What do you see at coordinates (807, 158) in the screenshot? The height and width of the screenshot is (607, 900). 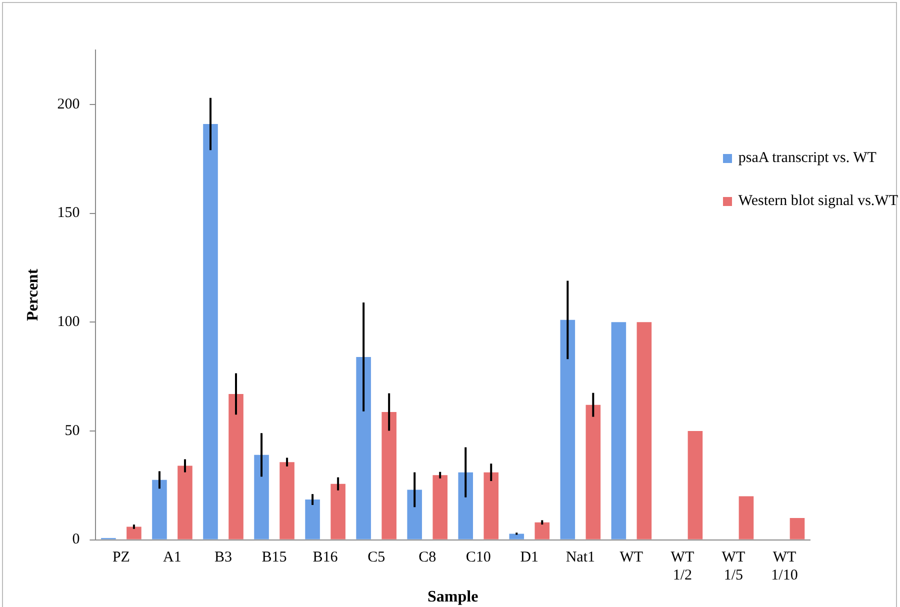 I see `legend-label: psaA transcript vs. WT` at bounding box center [807, 158].